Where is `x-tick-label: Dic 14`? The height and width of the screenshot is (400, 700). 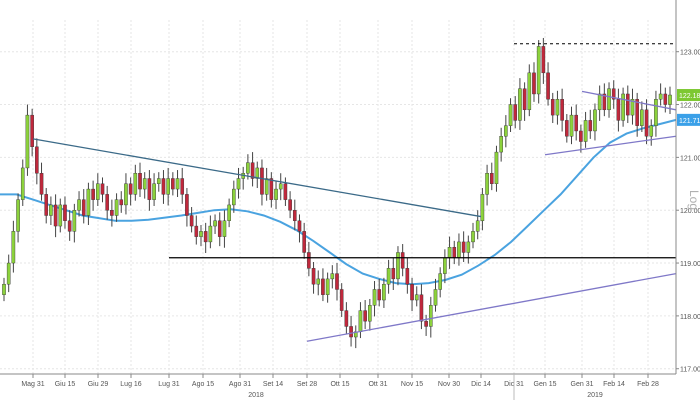
x-tick-label: Dic 14 is located at coordinates (481, 384).